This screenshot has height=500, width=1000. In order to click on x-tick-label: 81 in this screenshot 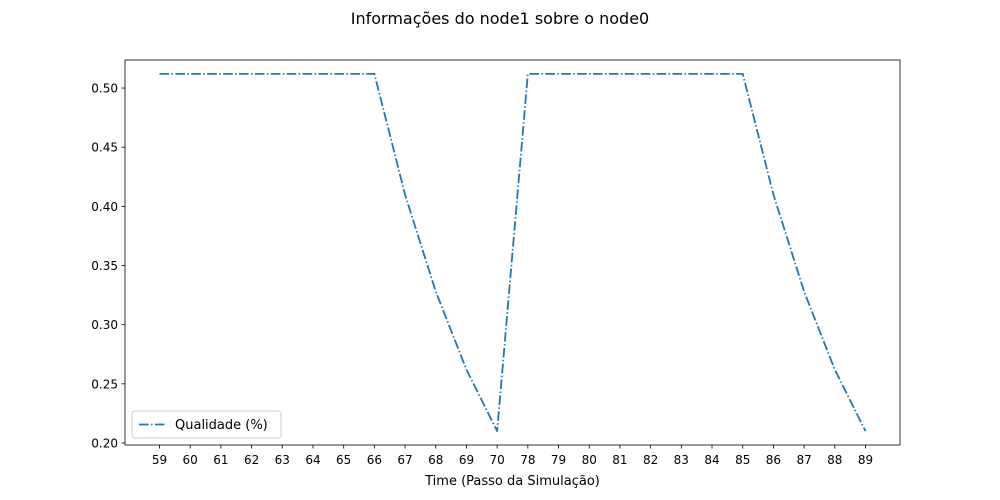, I will do `click(619, 460)`.